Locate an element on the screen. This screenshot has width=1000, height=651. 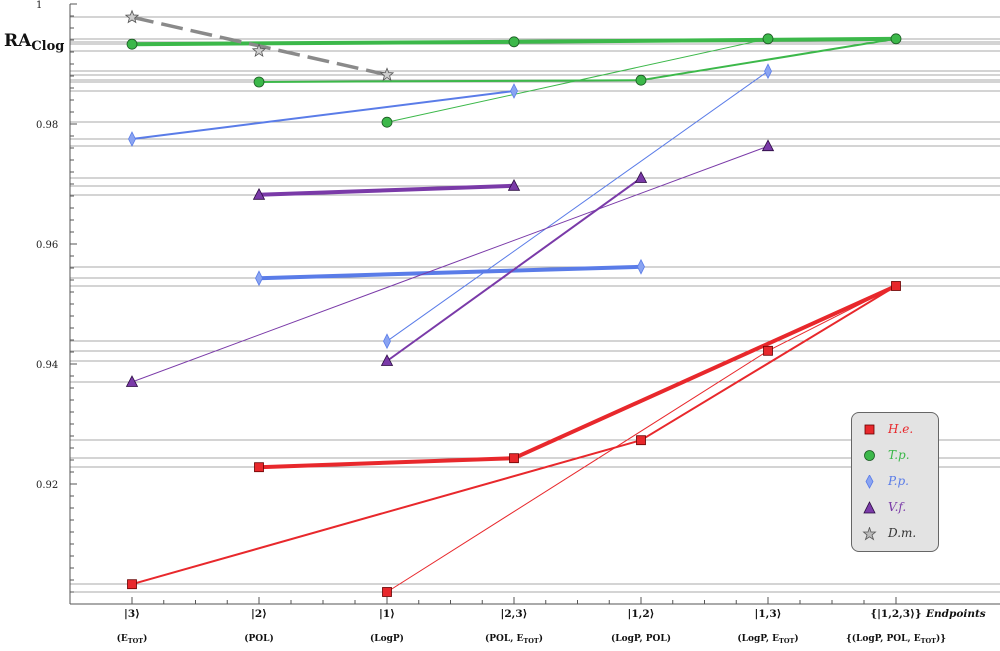
legend-label: H.e. is located at coordinates (901, 429).